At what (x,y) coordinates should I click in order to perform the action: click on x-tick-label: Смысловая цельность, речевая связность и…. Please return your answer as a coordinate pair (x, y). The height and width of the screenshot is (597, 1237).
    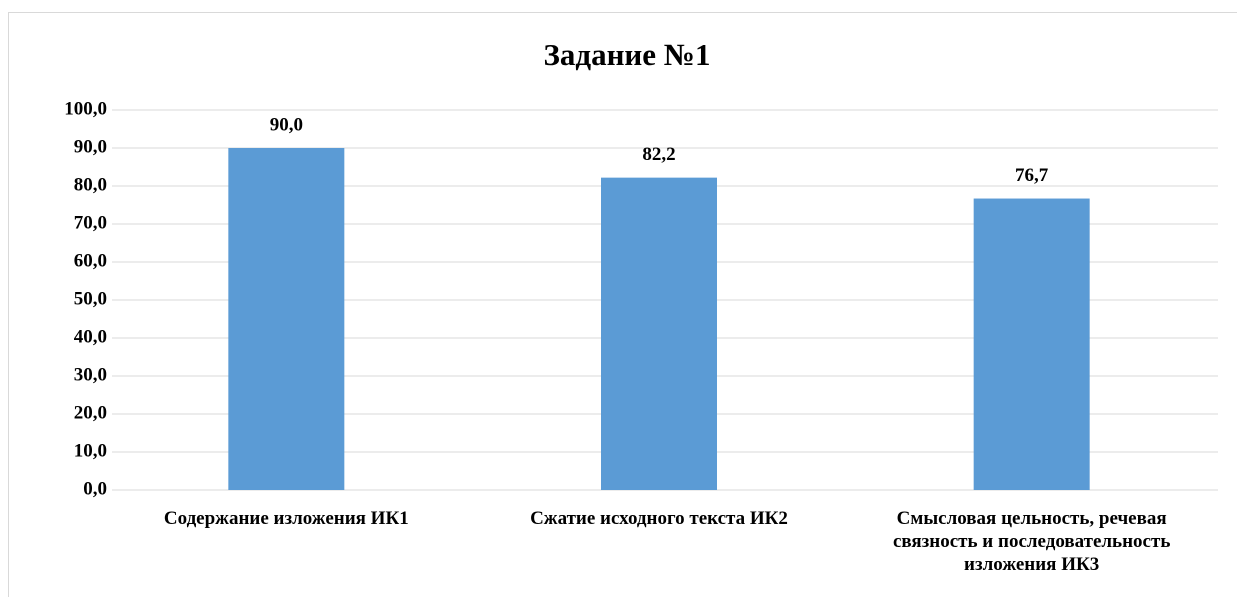
    Looking at the image, I should click on (1031, 541).